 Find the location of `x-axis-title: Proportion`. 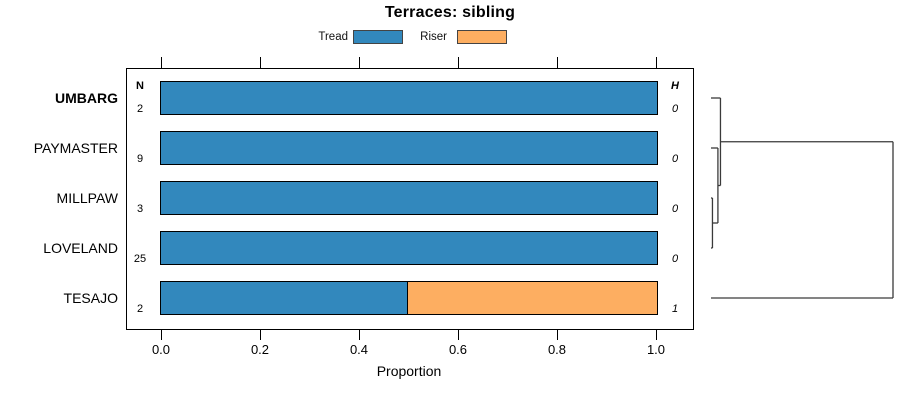

x-axis-title: Proportion is located at coordinates (409, 371).